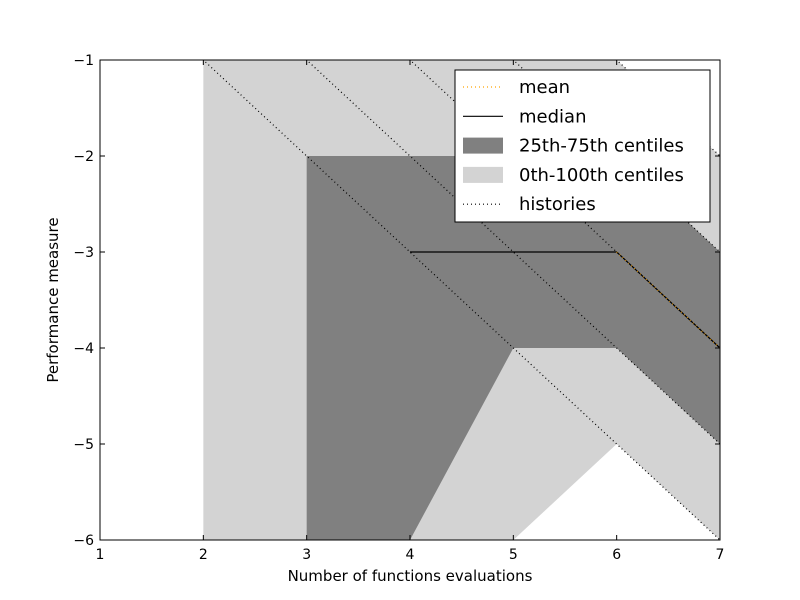  What do you see at coordinates (83, 157) in the screenshot?
I see `y-tick-label: −2` at bounding box center [83, 157].